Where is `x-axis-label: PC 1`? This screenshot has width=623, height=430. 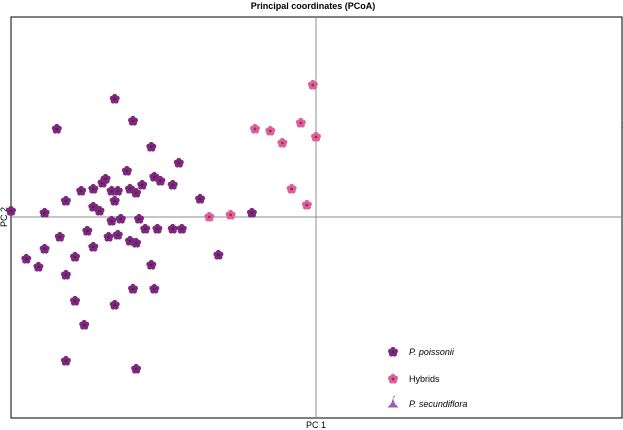 x-axis-label: PC 1 is located at coordinates (316, 425).